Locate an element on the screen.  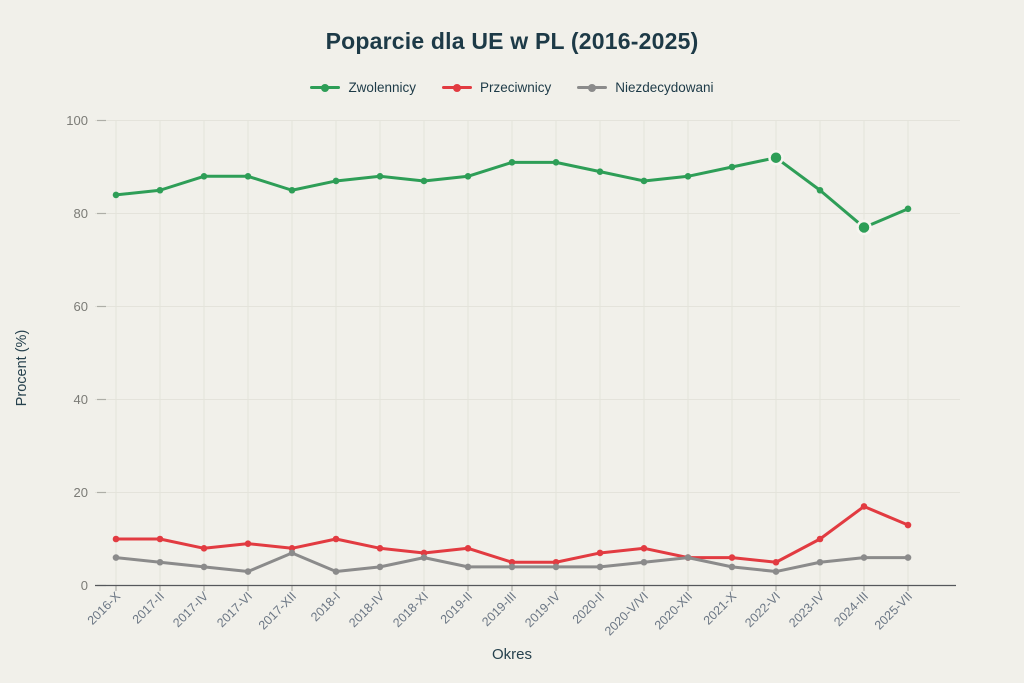
legend-label: Przeciwnicy is located at coordinates (515, 87).